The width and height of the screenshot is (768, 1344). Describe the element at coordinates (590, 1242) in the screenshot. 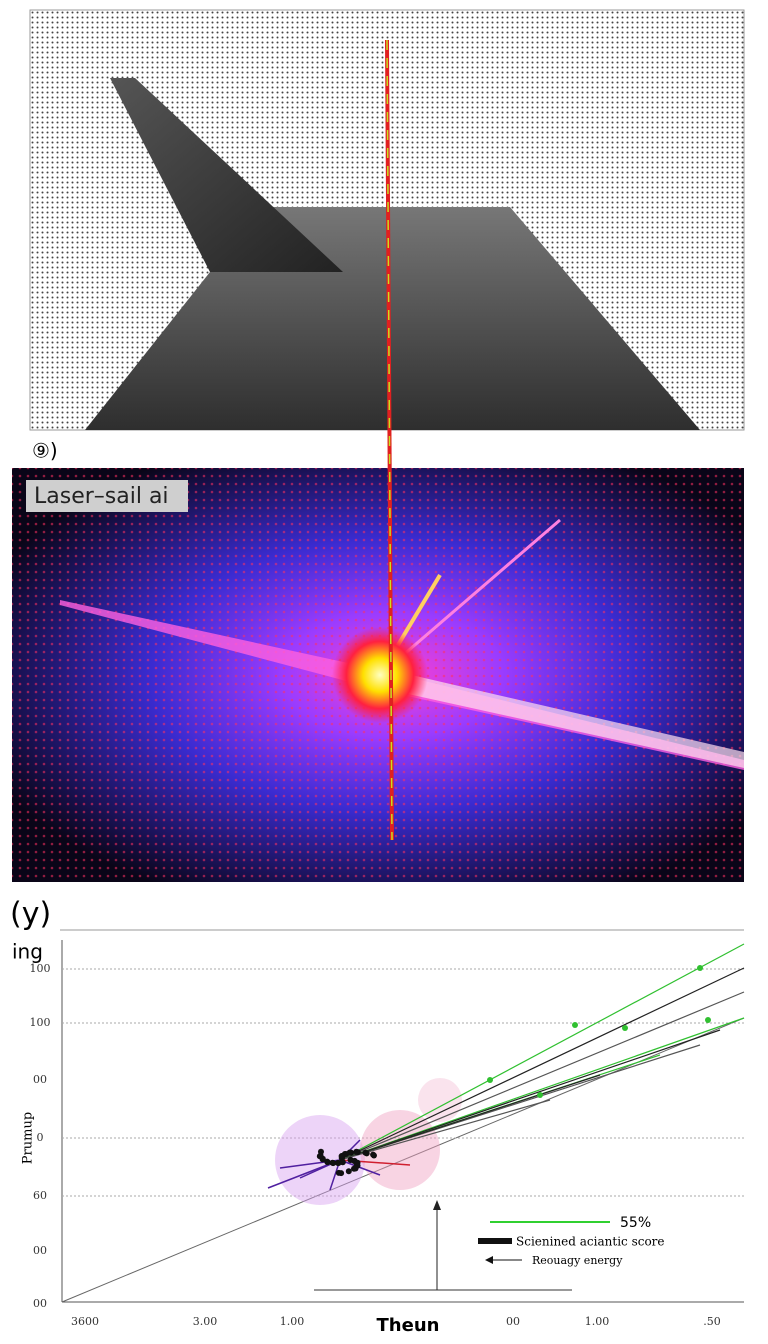

I see `legend-label: Scienined aciantic score` at that location.